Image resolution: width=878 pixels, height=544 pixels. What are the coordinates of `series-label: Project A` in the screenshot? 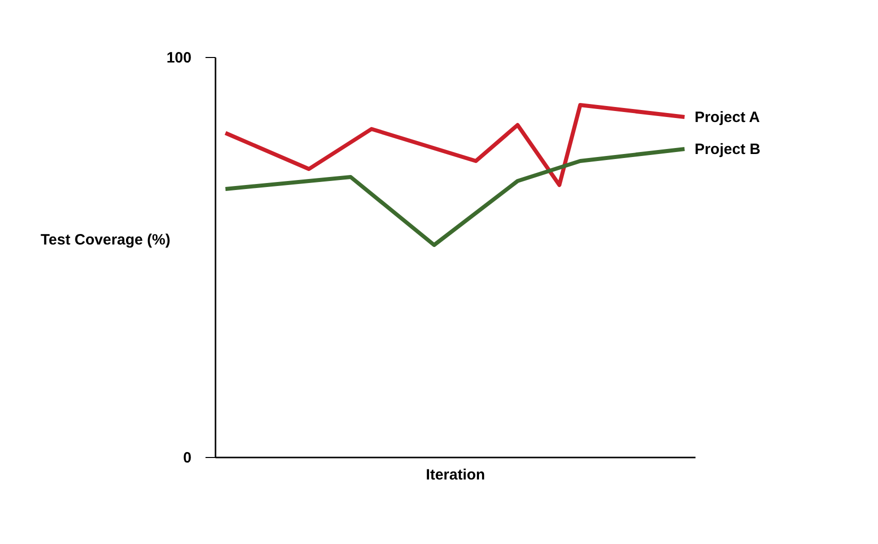 It's located at (727, 117).